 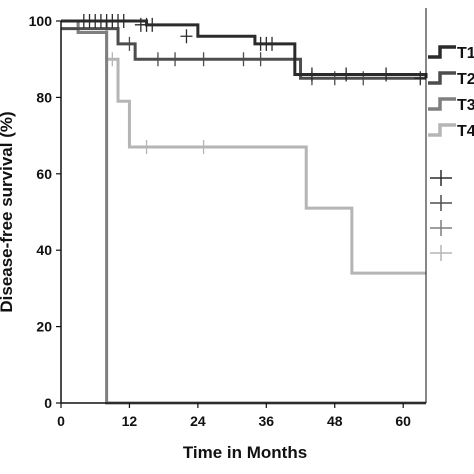 What do you see at coordinates (441, 203) in the screenshot?
I see `legend-censor-t2` at bounding box center [441, 203].